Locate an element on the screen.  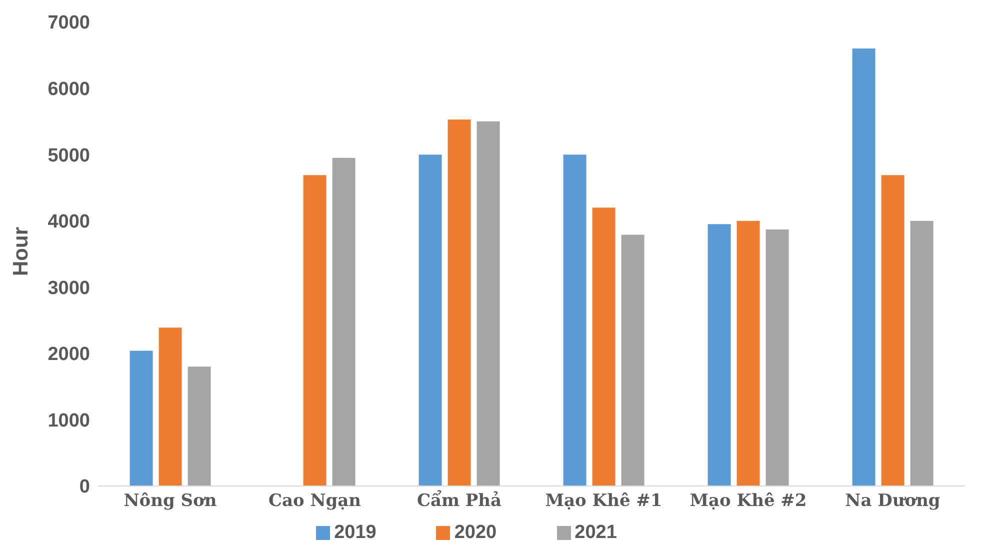
x-tick-label: Mạo Khê #2 is located at coordinates (748, 501).